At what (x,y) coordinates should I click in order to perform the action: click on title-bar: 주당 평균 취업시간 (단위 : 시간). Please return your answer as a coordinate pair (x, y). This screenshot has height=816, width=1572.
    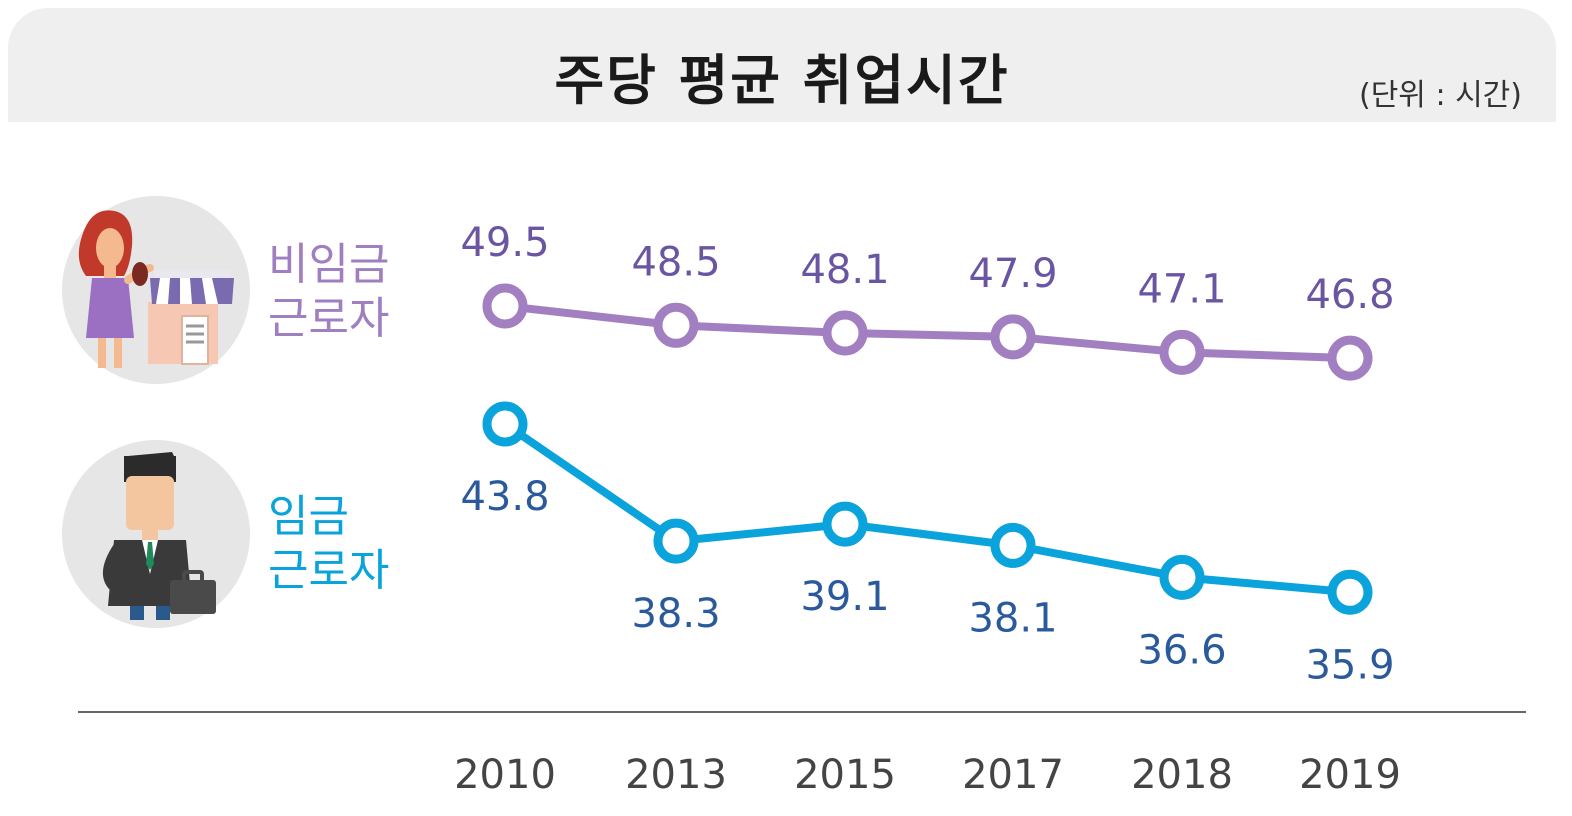
    Looking at the image, I should click on (782, 65).